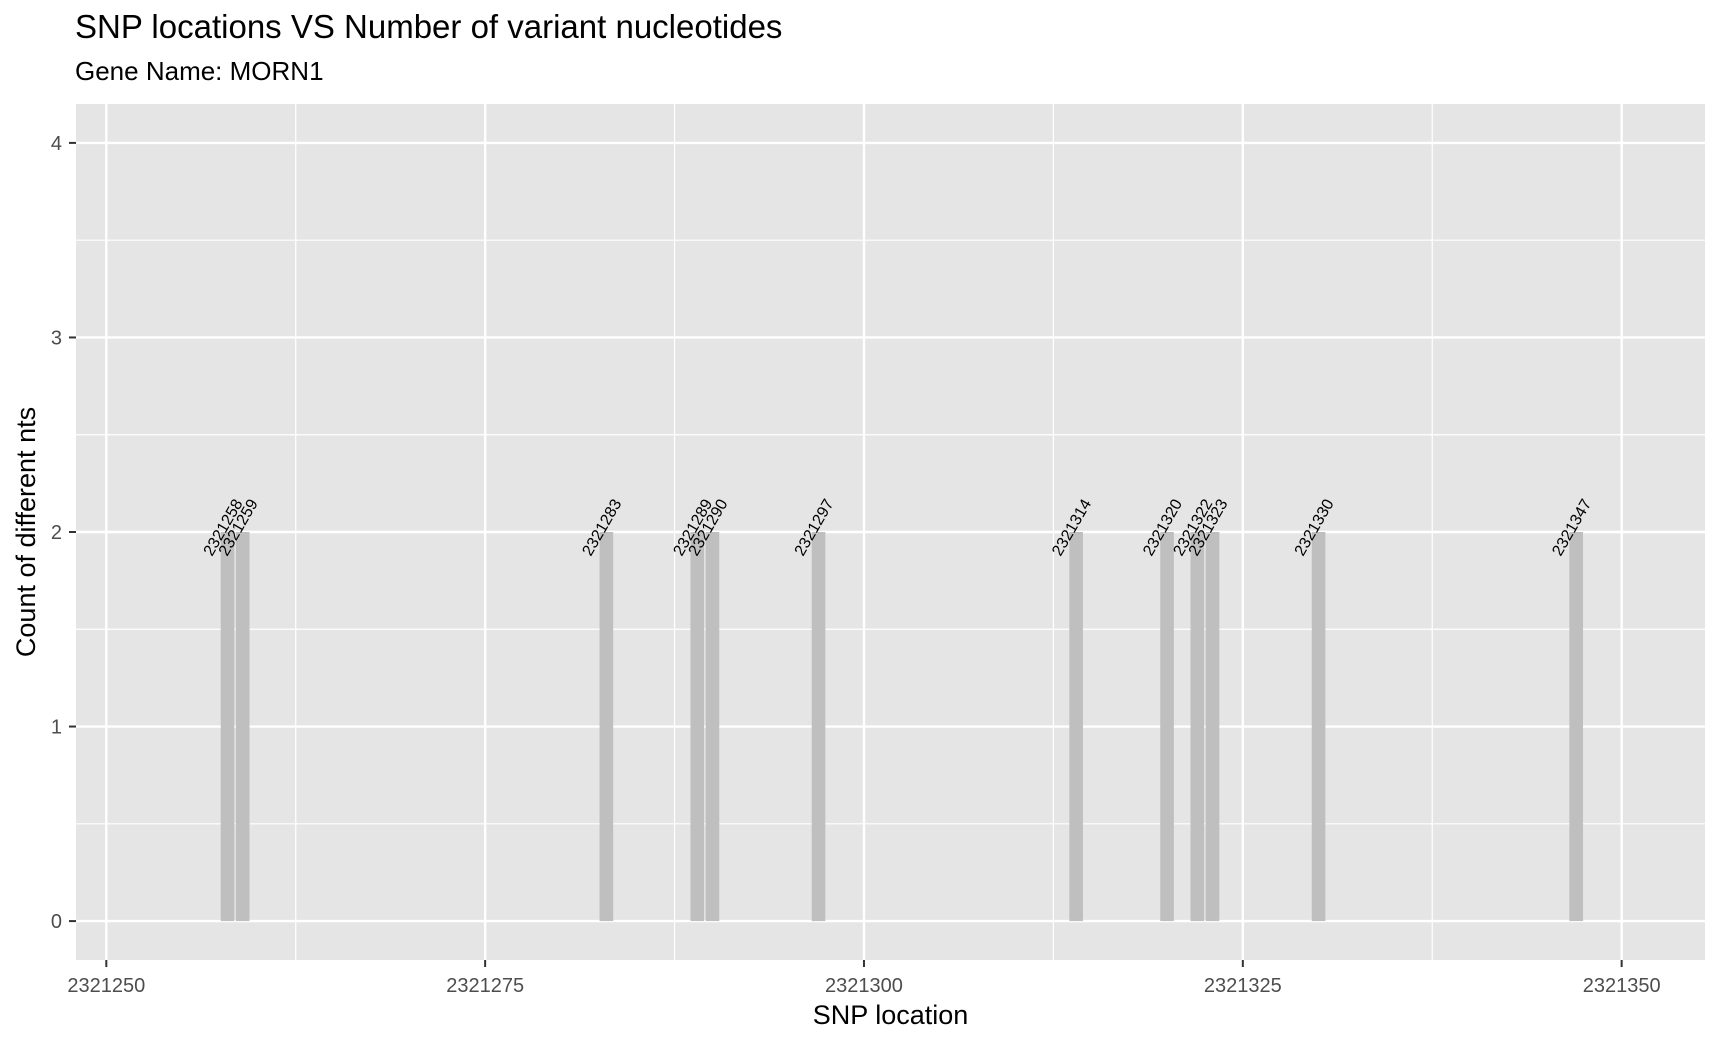 This screenshot has height=1044, width=1718. Describe the element at coordinates (56, 728) in the screenshot. I see `y-tick-label: 1` at that location.